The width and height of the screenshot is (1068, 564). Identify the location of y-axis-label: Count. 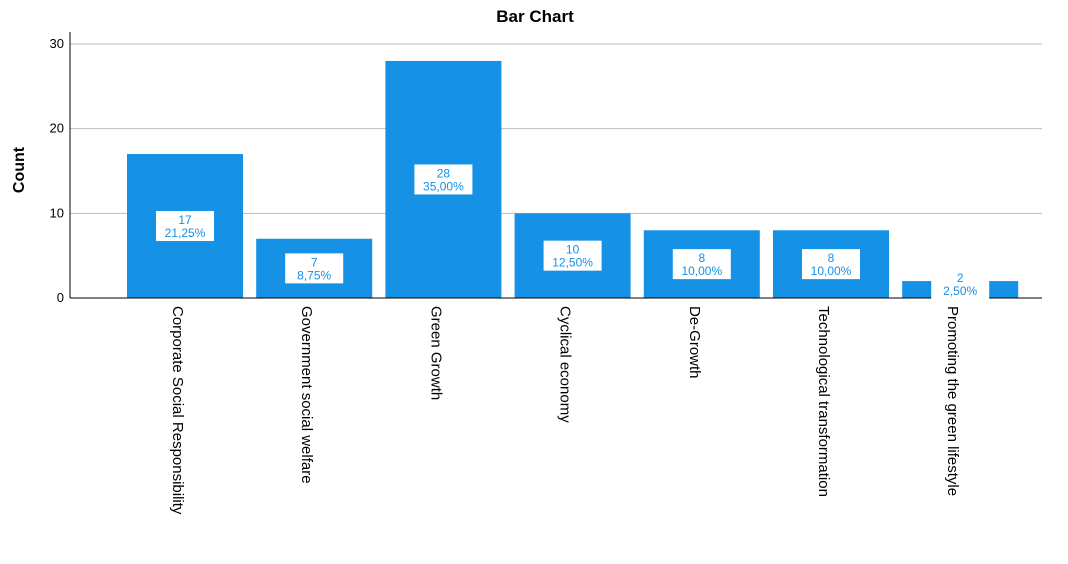
(19, 169).